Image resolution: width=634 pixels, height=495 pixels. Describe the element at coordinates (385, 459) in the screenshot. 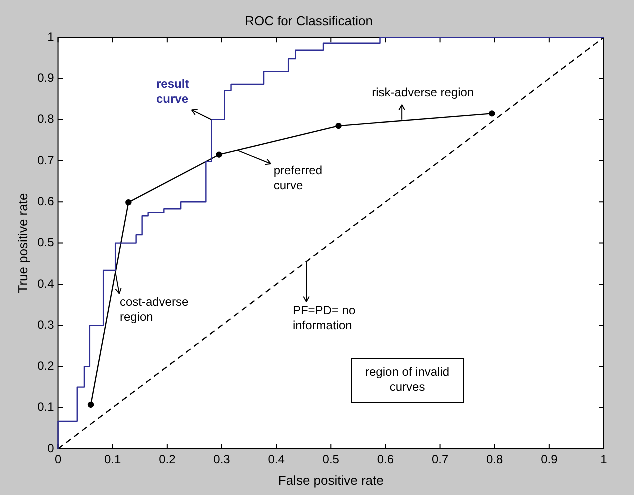

I see `x-tick-label: 0.6` at that location.